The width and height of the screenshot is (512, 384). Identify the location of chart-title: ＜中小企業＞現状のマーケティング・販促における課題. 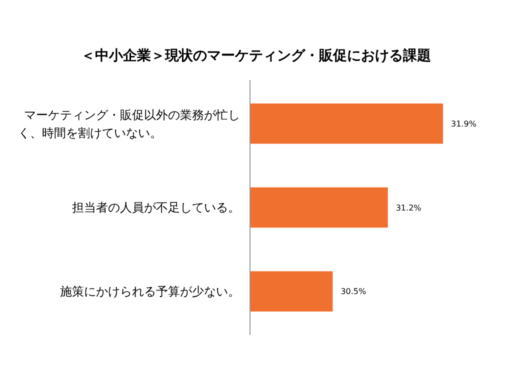
(256, 55).